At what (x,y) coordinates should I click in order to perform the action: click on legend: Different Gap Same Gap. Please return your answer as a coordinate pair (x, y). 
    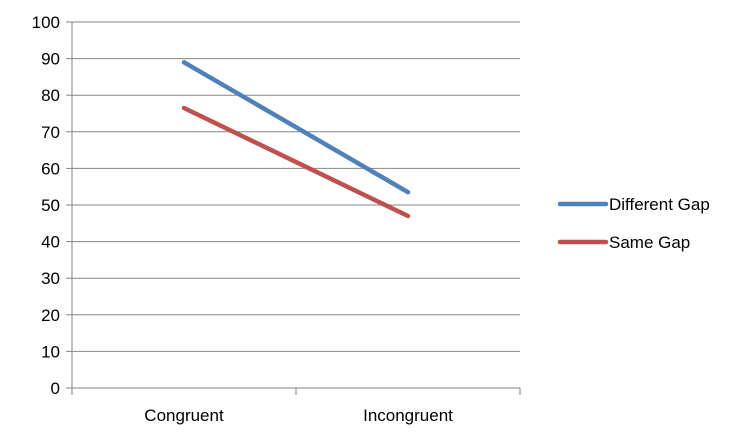
    Looking at the image, I should click on (633, 223).